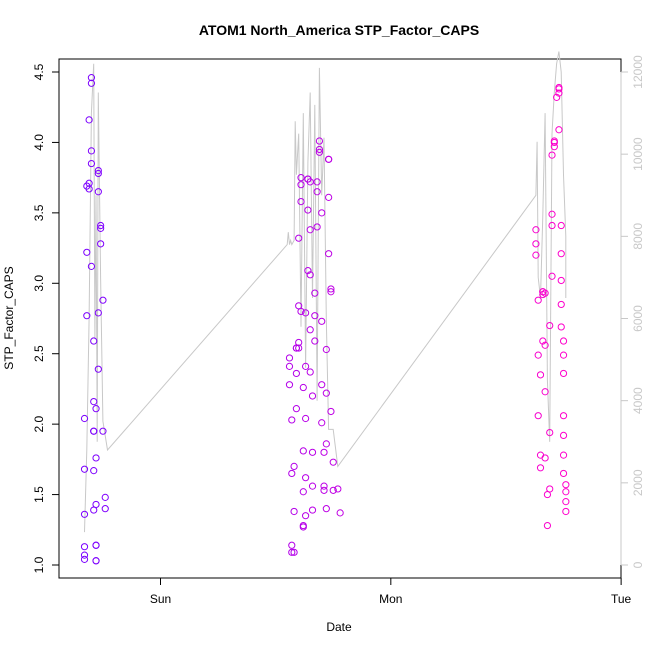 This screenshot has width=650, height=650. Describe the element at coordinates (160, 599) in the screenshot. I see `x-tick-label: Sun` at that location.